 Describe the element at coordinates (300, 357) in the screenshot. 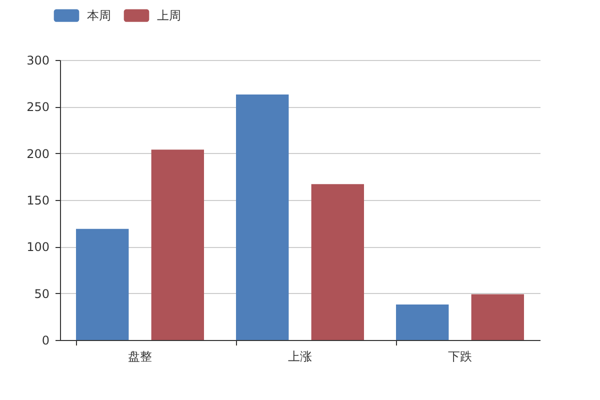

I see `x-tick-label: 上涨` at that location.